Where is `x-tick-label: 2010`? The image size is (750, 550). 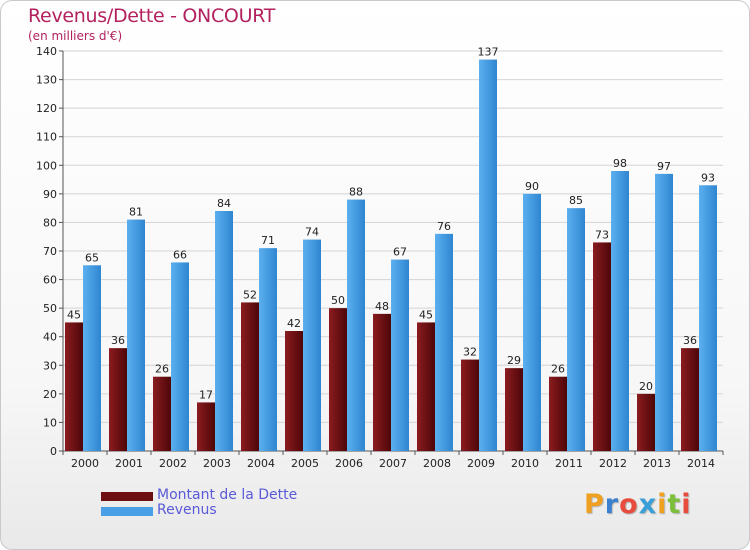
x-tick-label: 2010 is located at coordinates (525, 463).